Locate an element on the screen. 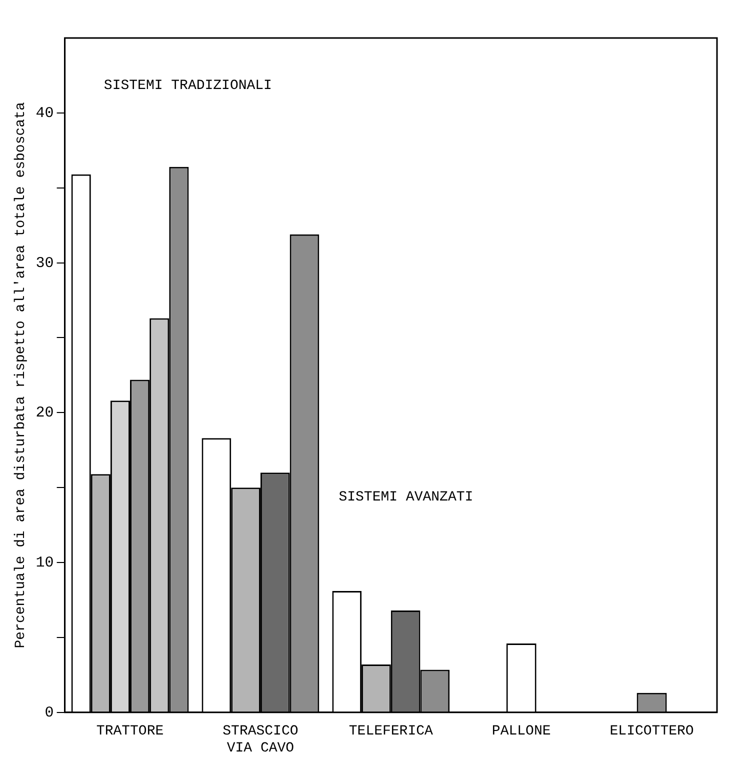 The height and width of the screenshot is (774, 735). annotation: SISTEMI AVANZATI is located at coordinates (406, 498).